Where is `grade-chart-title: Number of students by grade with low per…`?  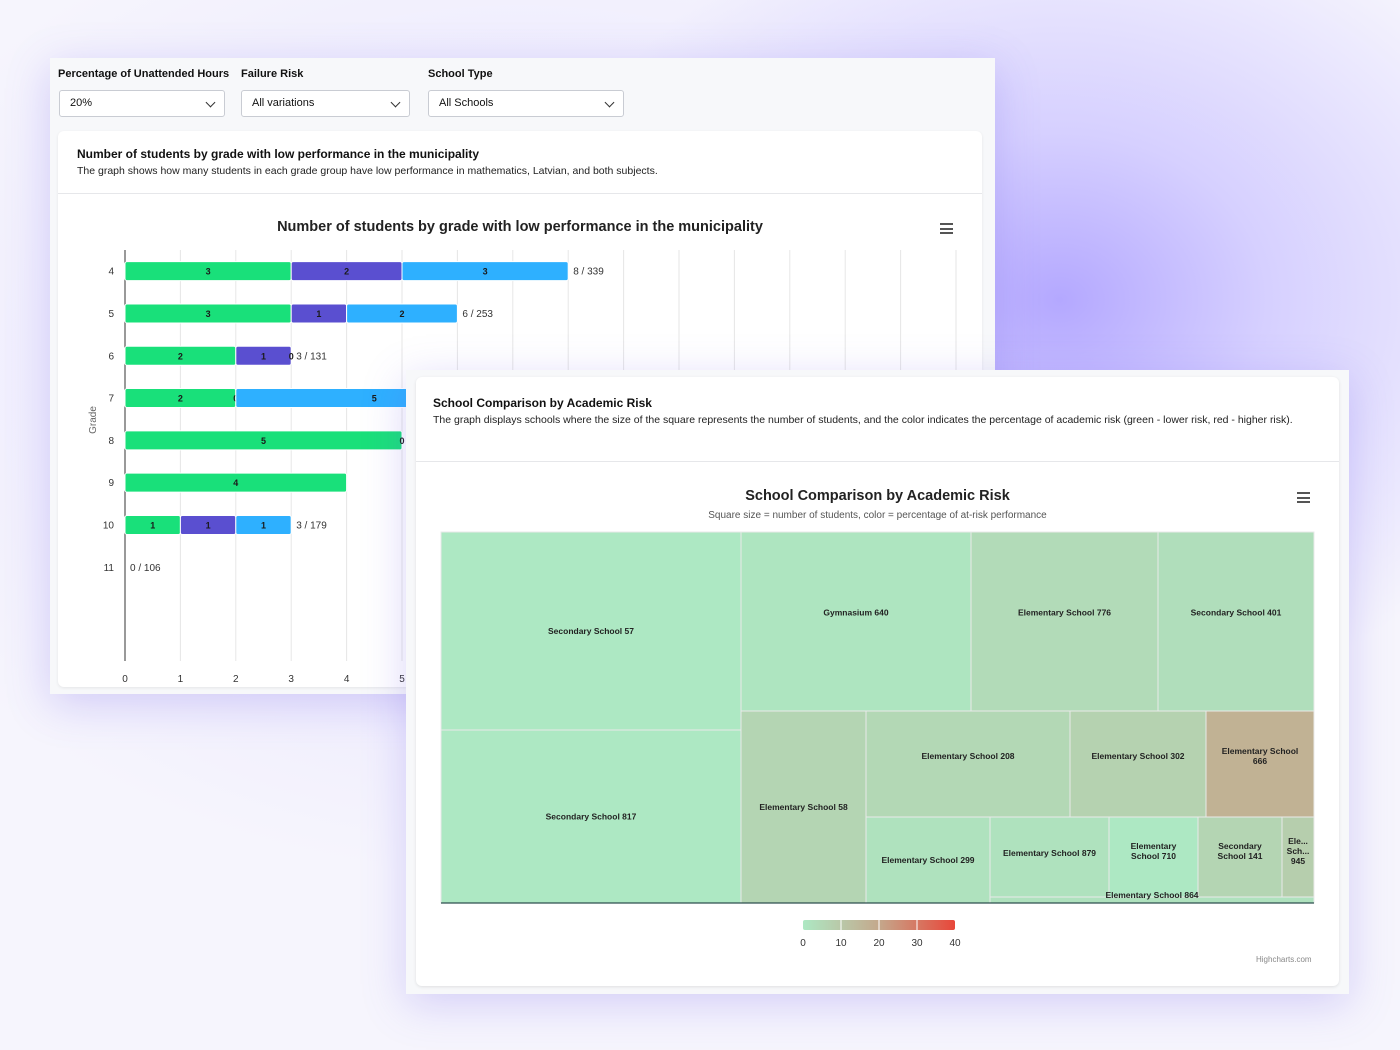
grade-chart-title: Number of students by grade with low per… is located at coordinates (520, 227).